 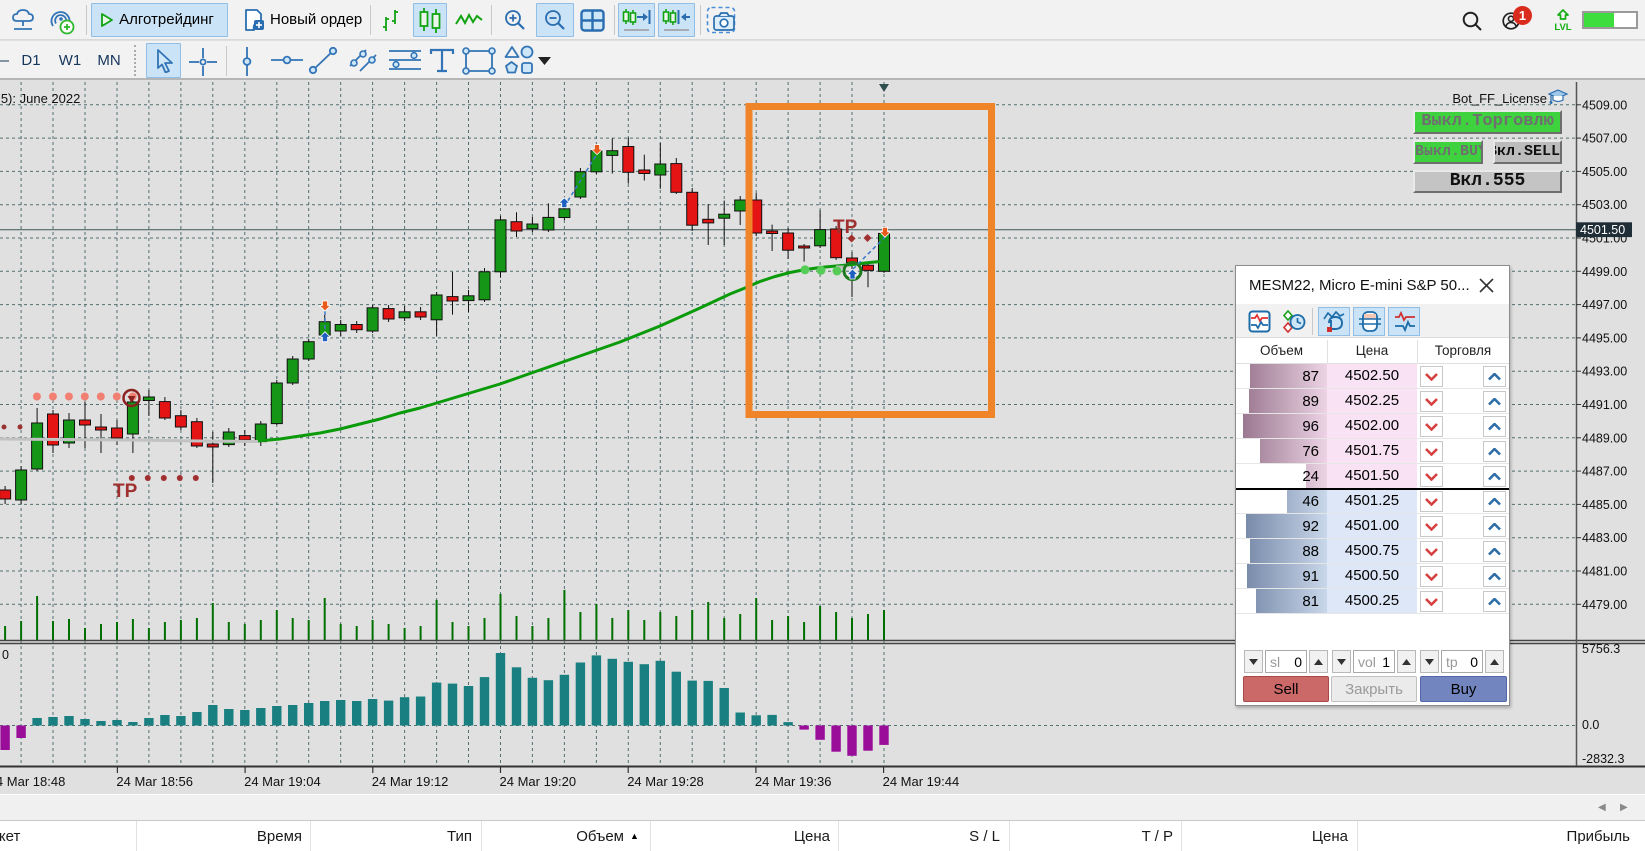 I want to click on svg-text: 24 Mar 19:44, so click(x=921, y=781).